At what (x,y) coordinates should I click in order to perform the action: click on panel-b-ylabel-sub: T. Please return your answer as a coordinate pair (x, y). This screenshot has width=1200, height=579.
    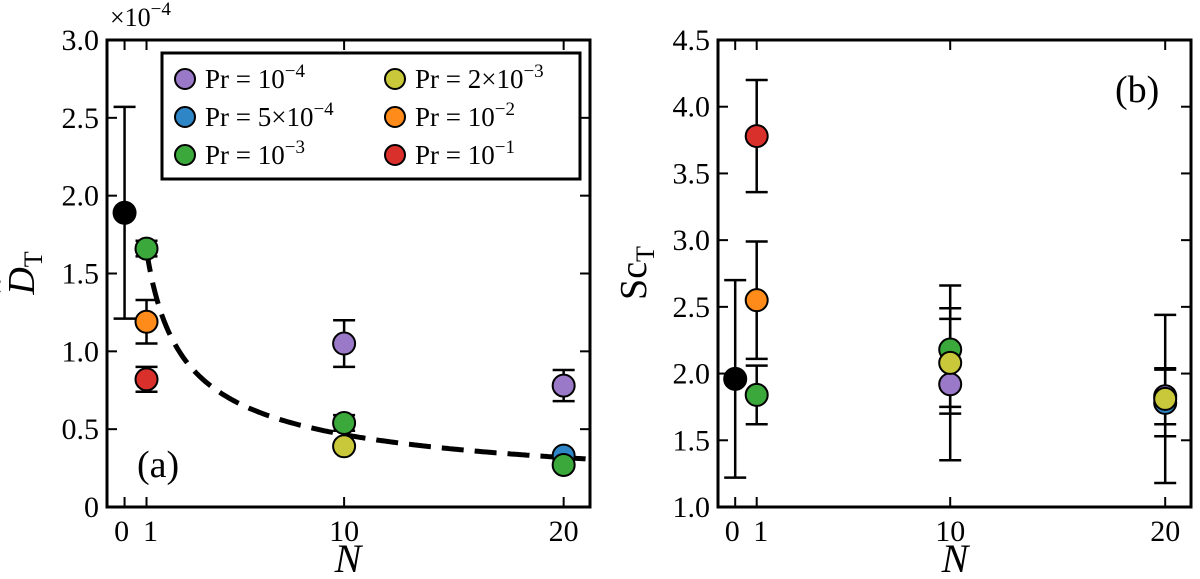
    Looking at the image, I should click on (645, 254).